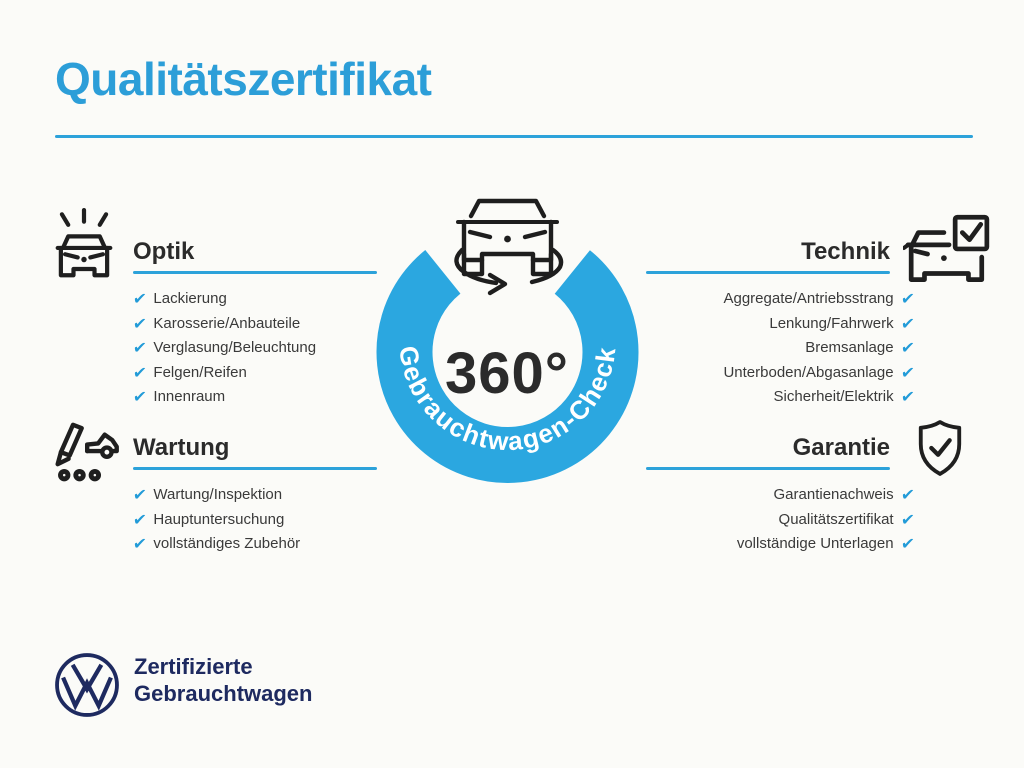 This screenshot has height=768, width=1024. Describe the element at coordinates (836, 519) in the screenshot. I see `checklist-item-label: Qualitätszertifikat` at that location.